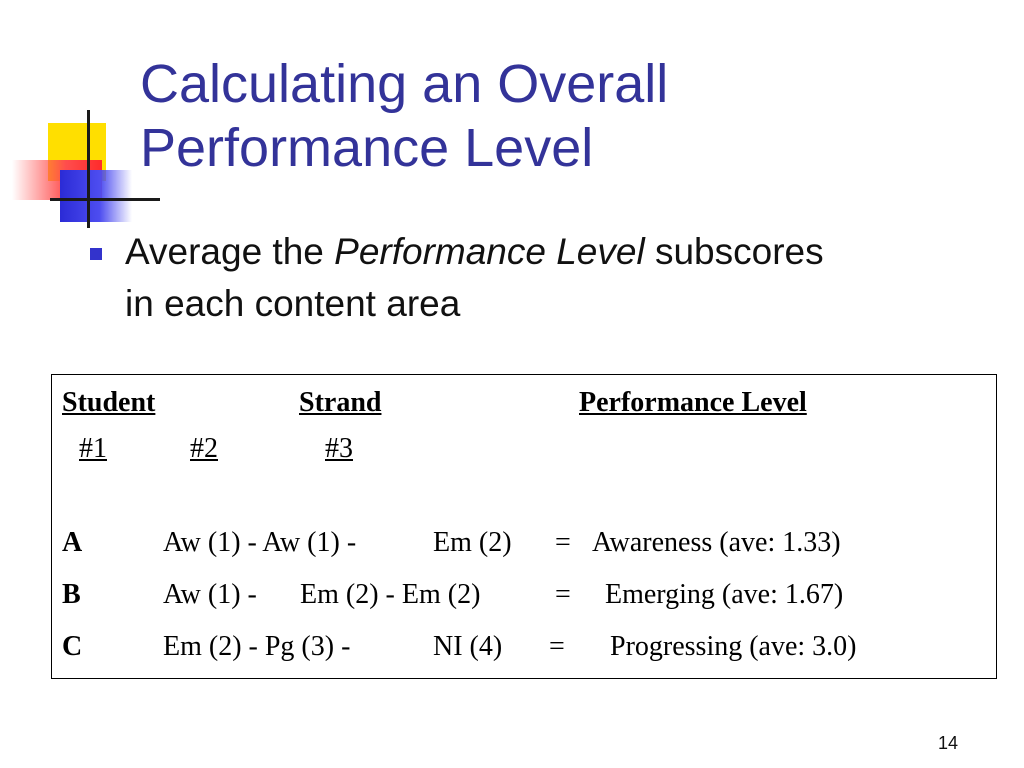 The height and width of the screenshot is (768, 1024). I want to click on row-c-strands-2: NI (4), so click(468, 646).